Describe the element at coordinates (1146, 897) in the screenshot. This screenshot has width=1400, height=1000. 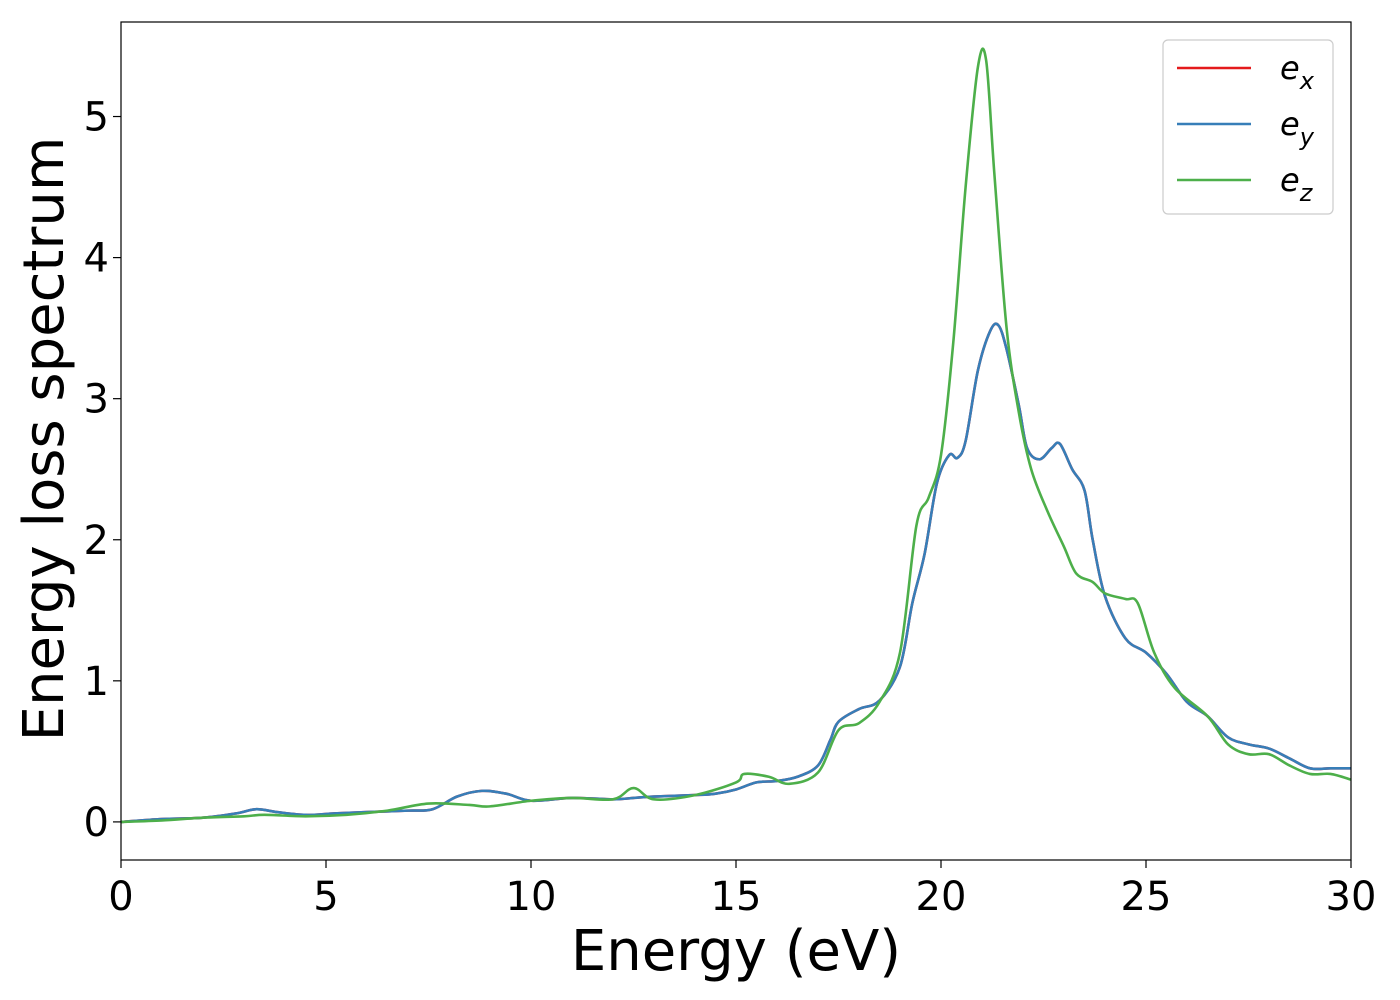
I see `x-tick-label: 25` at that location.